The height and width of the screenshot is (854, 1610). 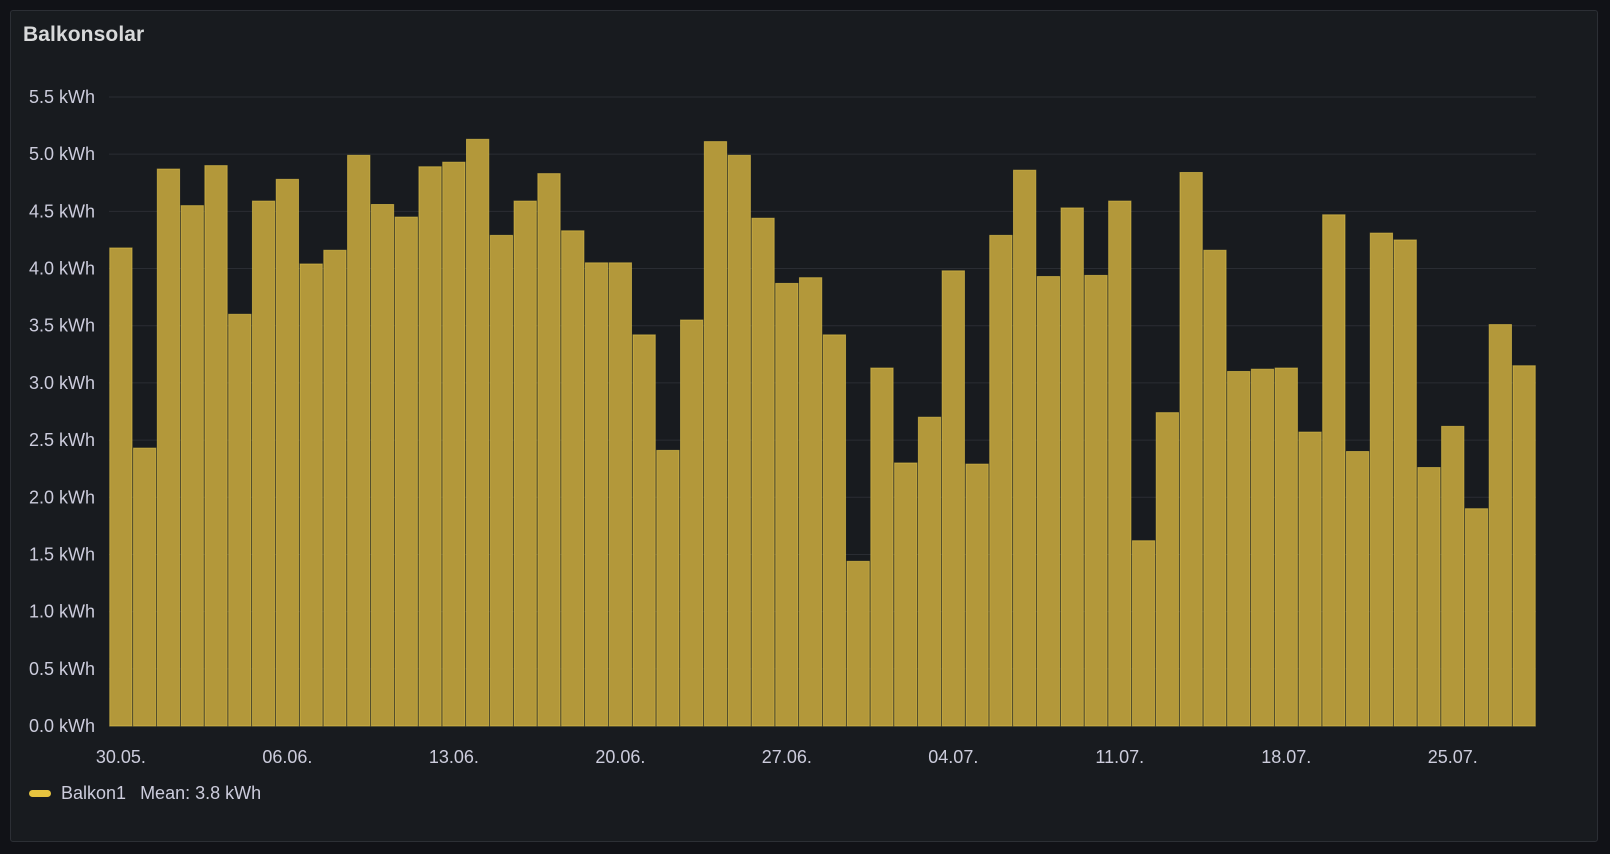 What do you see at coordinates (62, 154) in the screenshot?
I see `y-tick-label: 5.0 kWh` at bounding box center [62, 154].